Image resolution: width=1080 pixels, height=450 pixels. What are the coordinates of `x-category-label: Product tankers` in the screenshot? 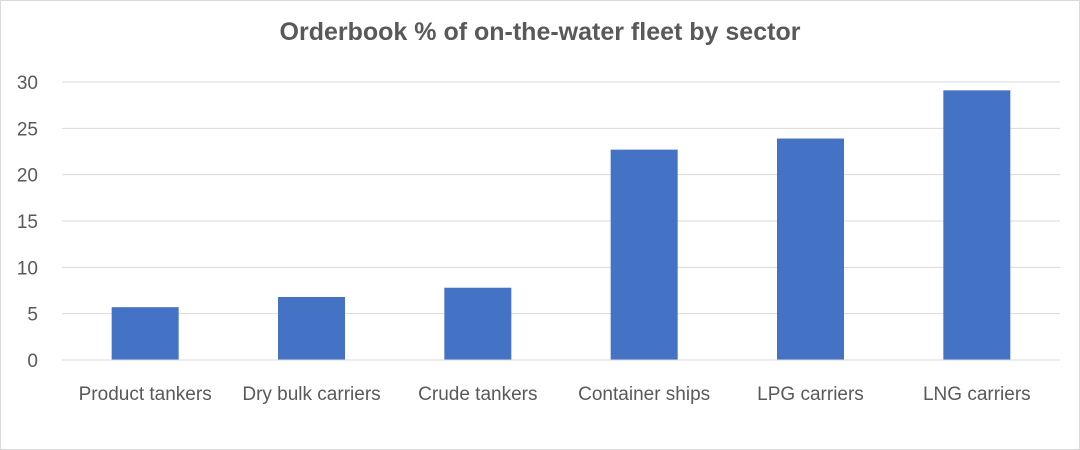 It's located at (145, 394).